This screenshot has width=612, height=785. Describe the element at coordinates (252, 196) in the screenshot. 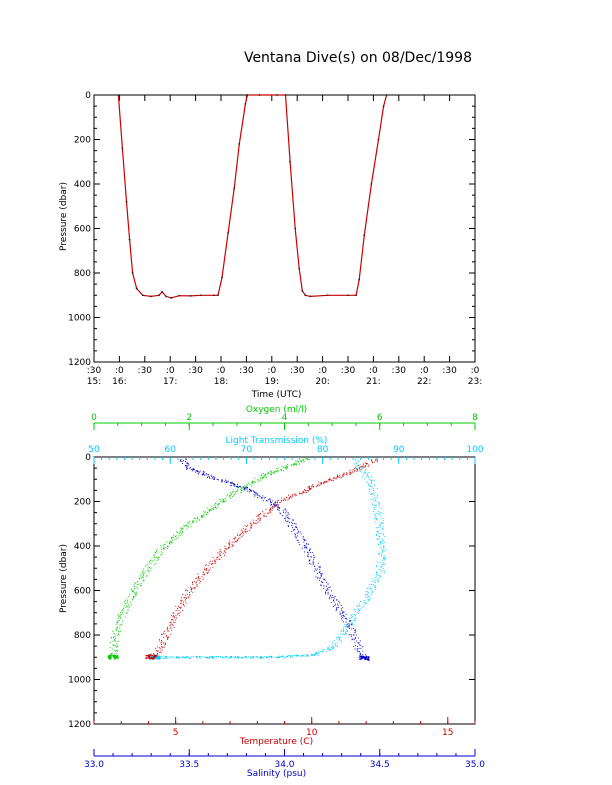

I see `dive-profile-line` at that location.